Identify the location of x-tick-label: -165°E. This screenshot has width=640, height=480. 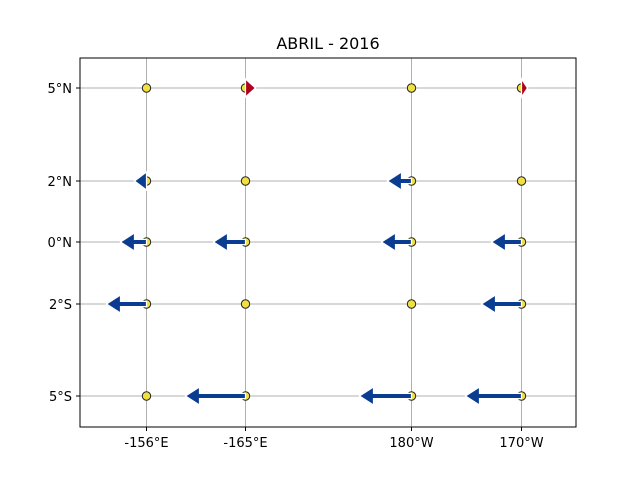
(245, 443).